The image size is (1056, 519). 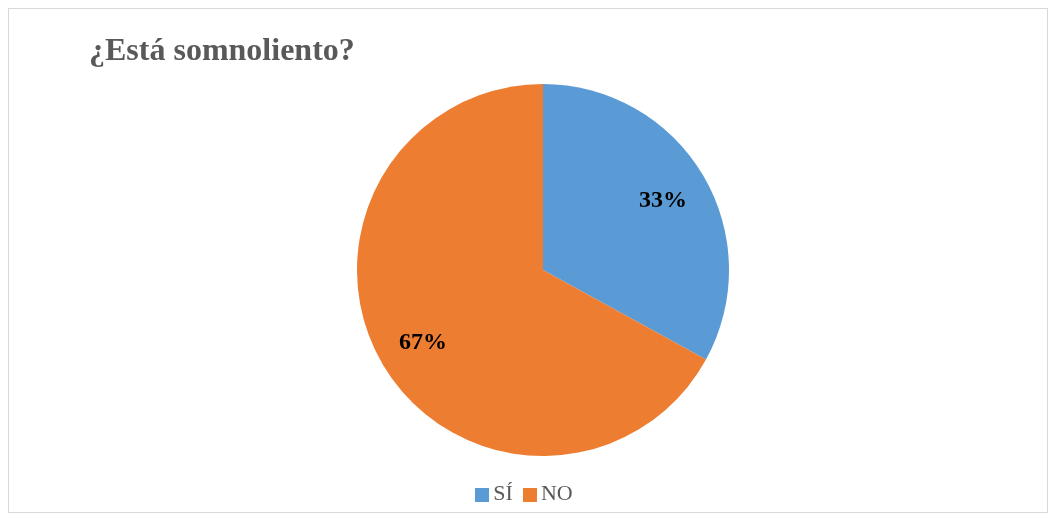 What do you see at coordinates (422, 341) in the screenshot?
I see `data-label: 67%` at bounding box center [422, 341].